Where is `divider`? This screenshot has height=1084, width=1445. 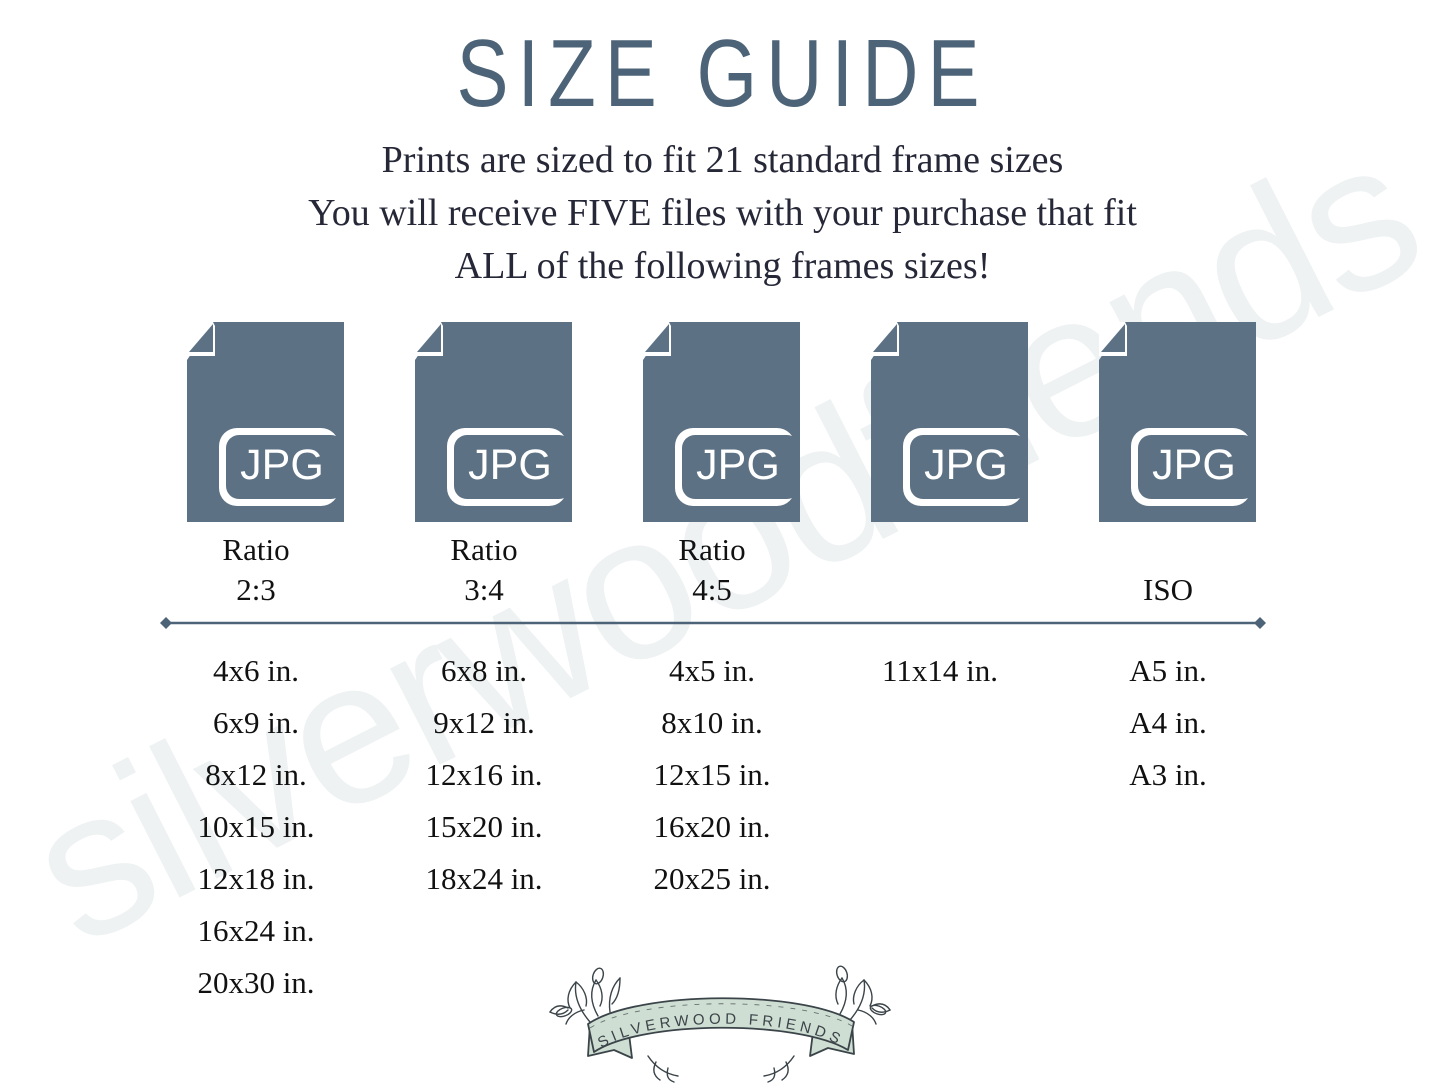 divider is located at coordinates (713, 623).